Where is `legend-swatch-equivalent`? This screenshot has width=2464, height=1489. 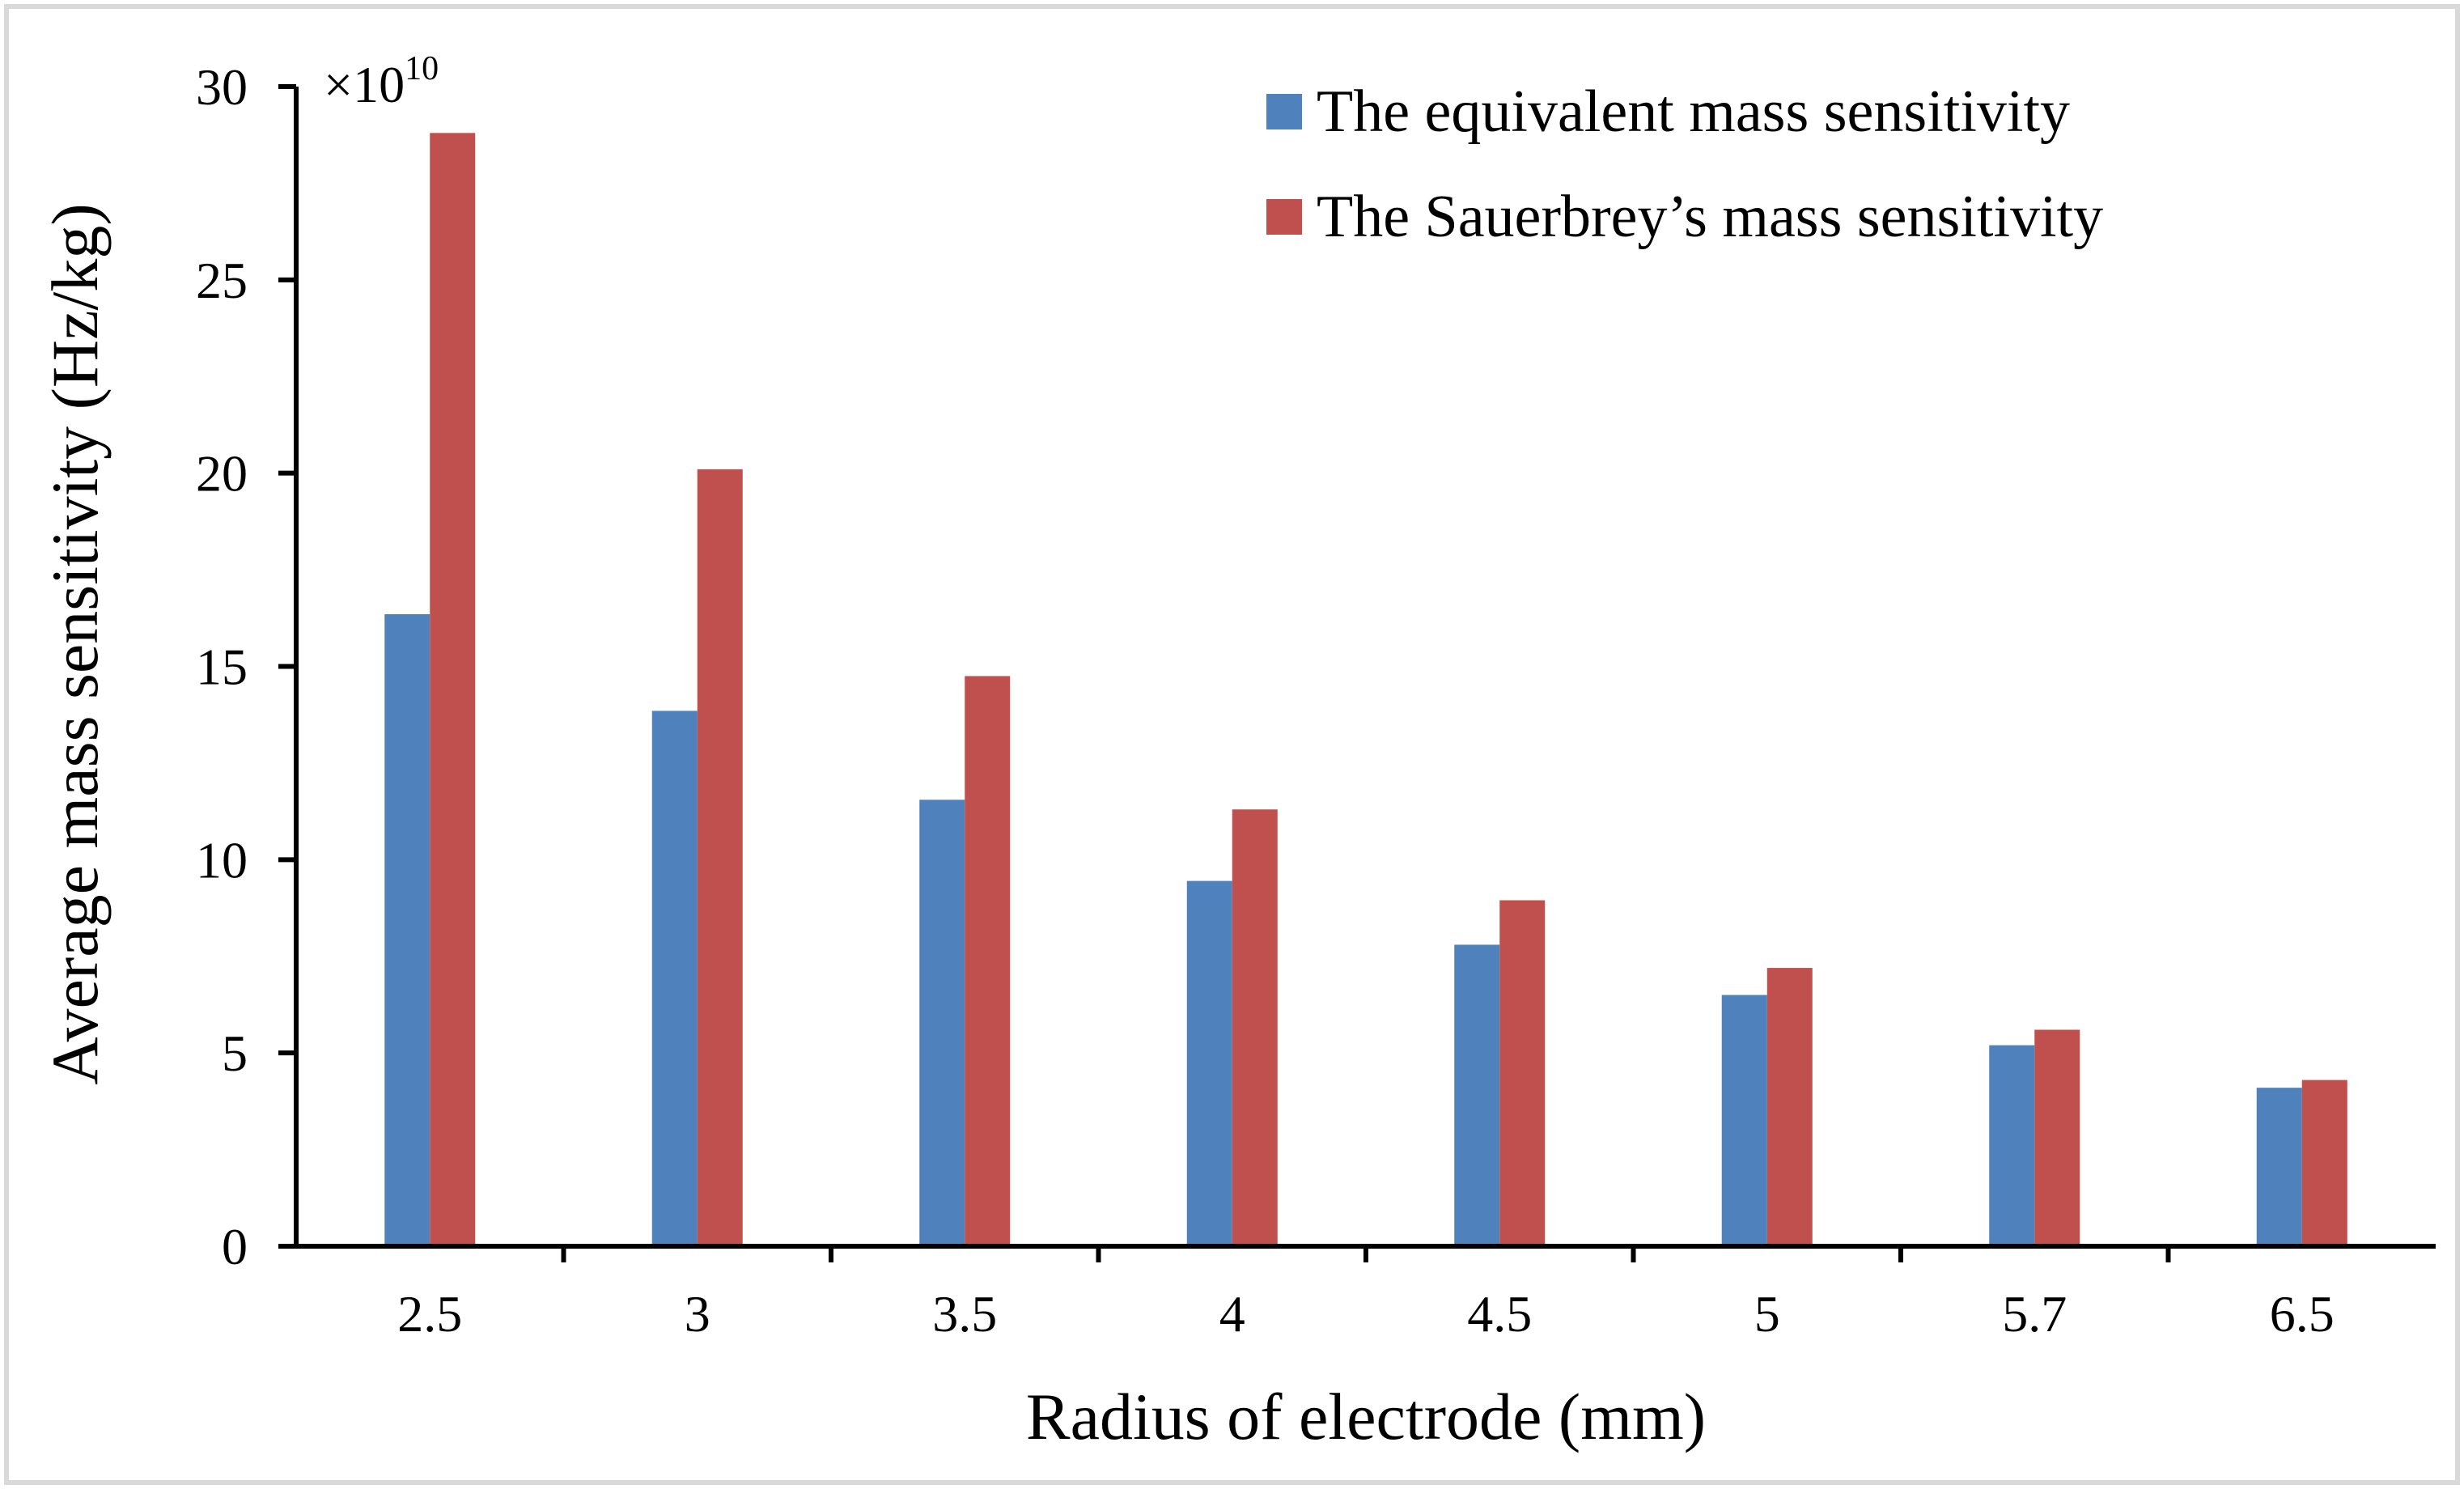 legend-swatch-equivalent is located at coordinates (1284, 111).